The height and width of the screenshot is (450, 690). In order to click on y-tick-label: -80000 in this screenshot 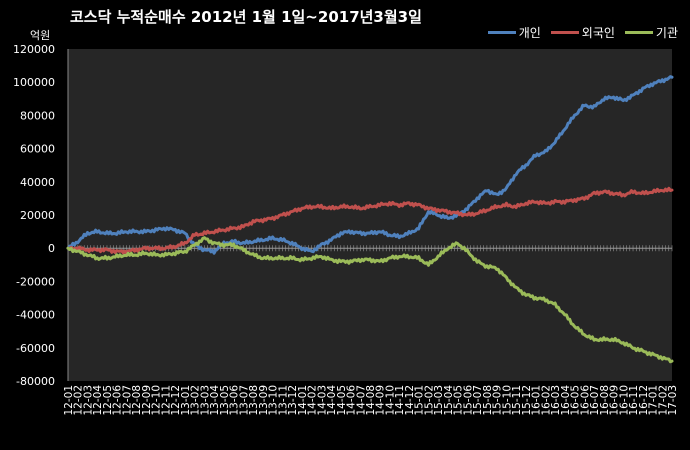, I will do `click(35, 381)`.